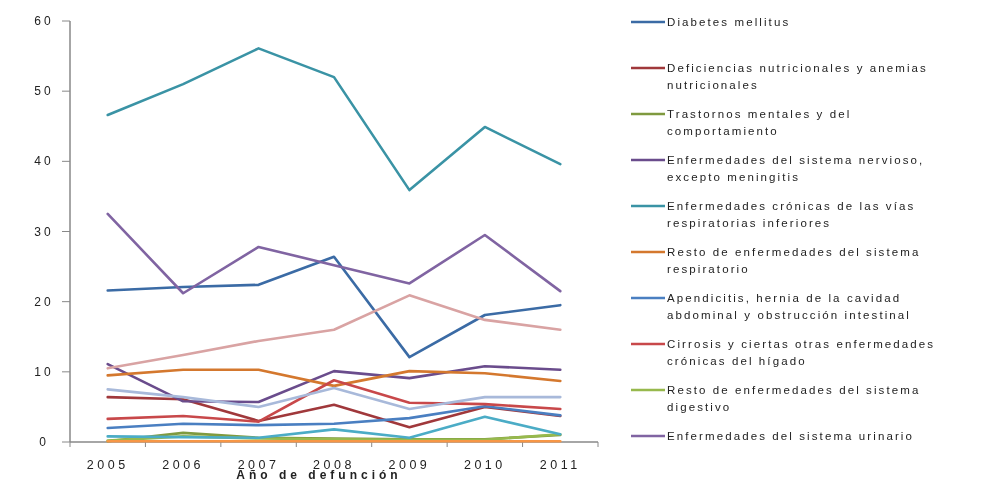 This screenshot has width=1005, height=480. I want to click on legend-label: Cirrosis y ciertas otras enfermedades crónicas del hígado, so click(801, 352).